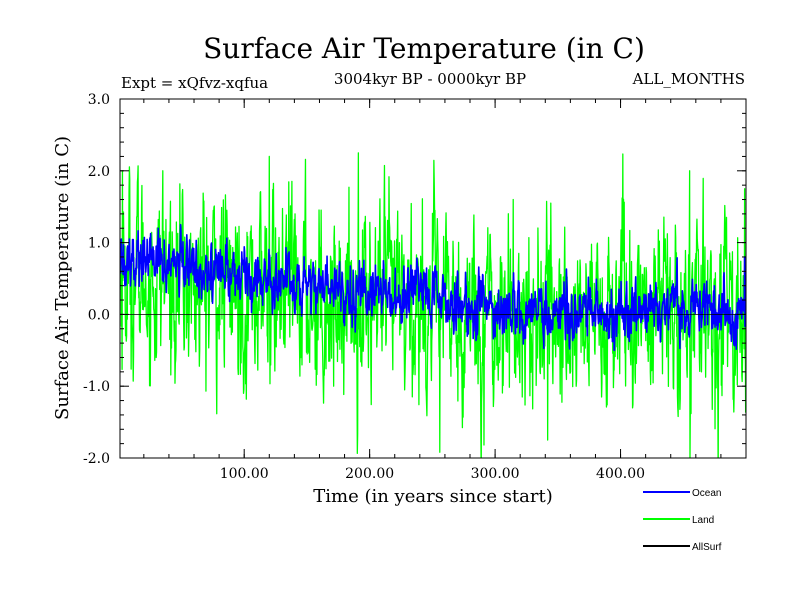  I want to click on chart-title: Surface Air Temperature (in C), so click(424, 48).